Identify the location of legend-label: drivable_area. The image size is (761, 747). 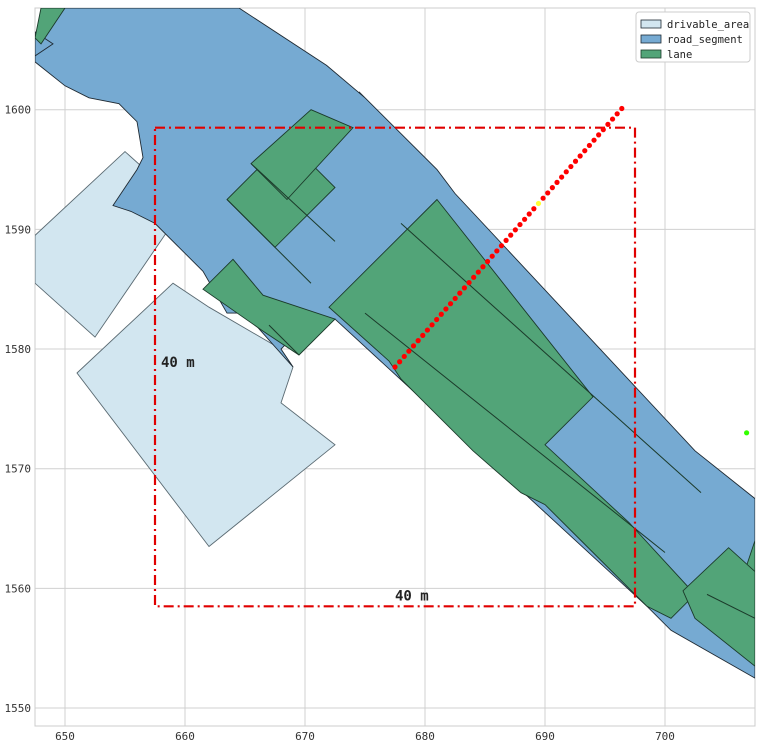
(708, 25).